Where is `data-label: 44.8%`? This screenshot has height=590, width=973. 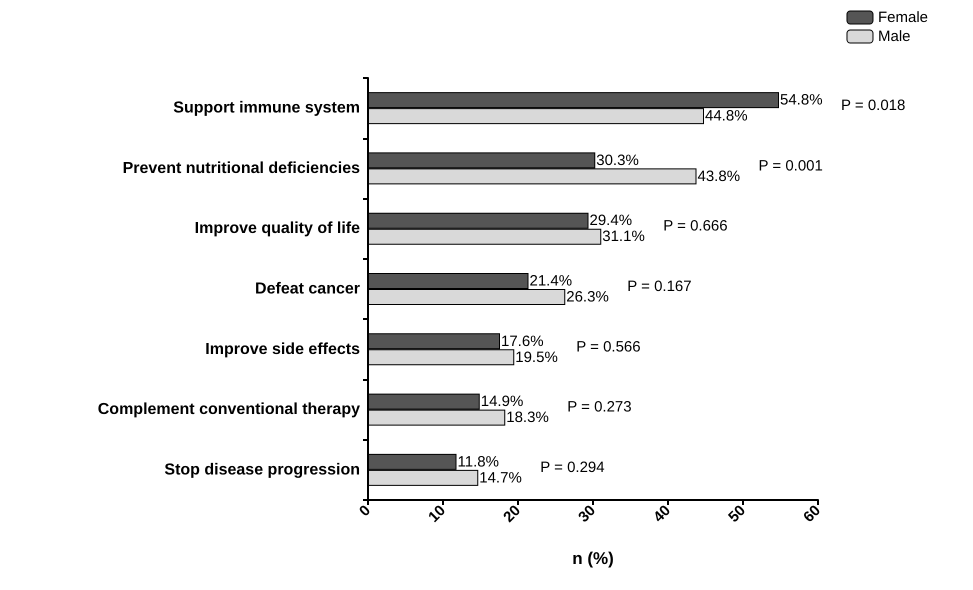
data-label: 44.8% is located at coordinates (726, 116).